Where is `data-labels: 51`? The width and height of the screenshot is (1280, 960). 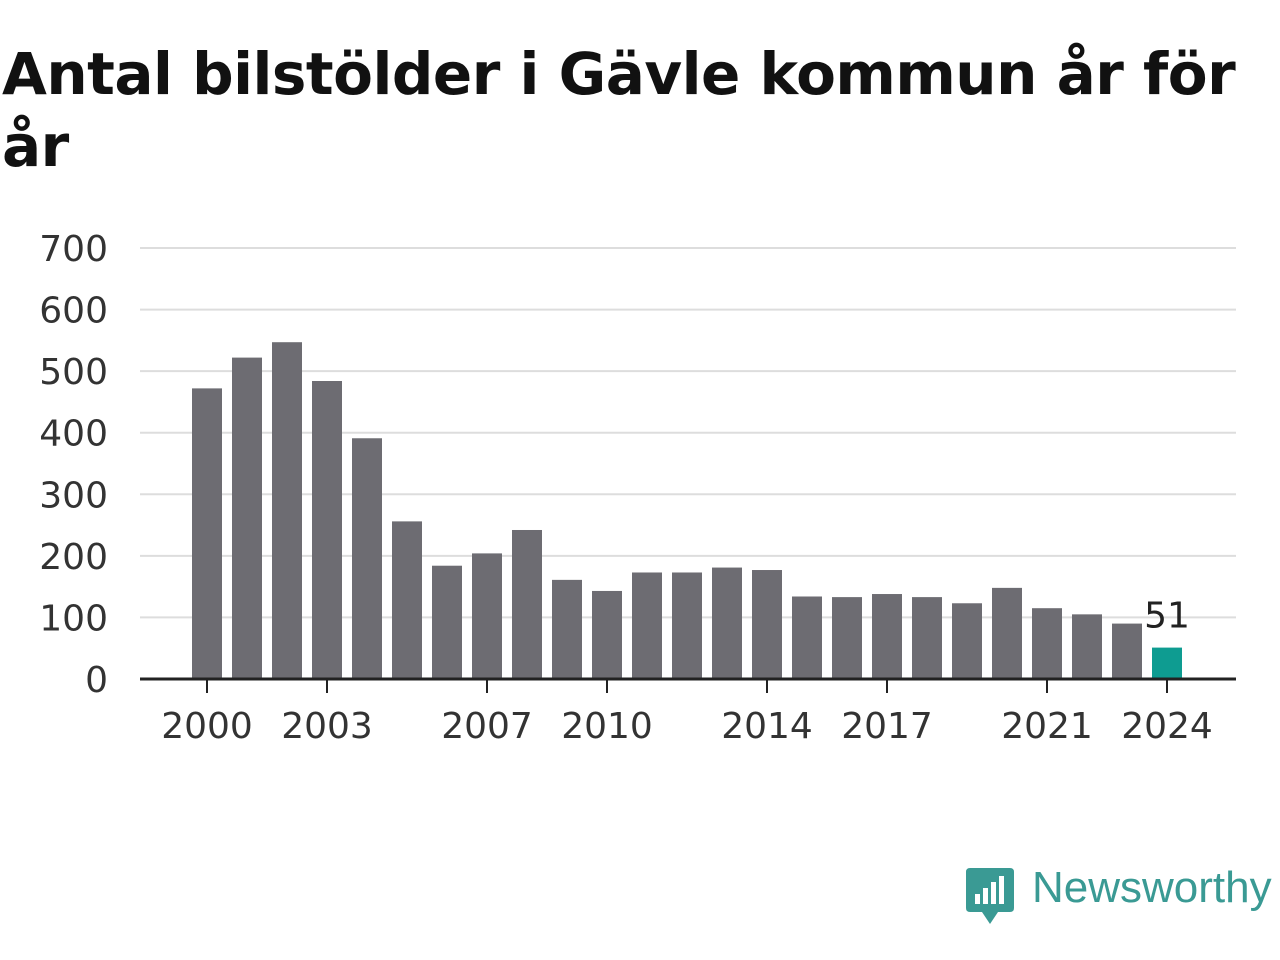
data-labels: 51 is located at coordinates (1167, 616).